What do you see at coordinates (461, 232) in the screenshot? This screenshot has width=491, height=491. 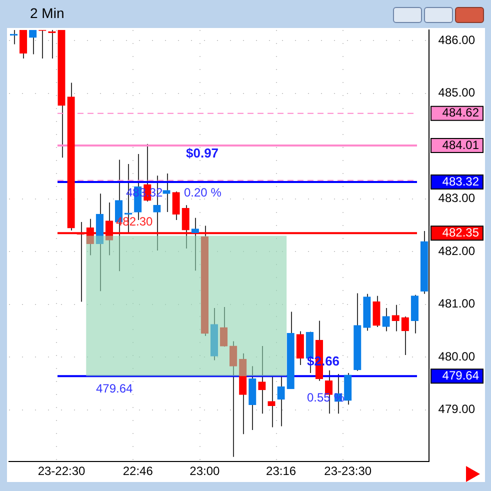 I see `ref-line-label: 482.35` at bounding box center [461, 232].